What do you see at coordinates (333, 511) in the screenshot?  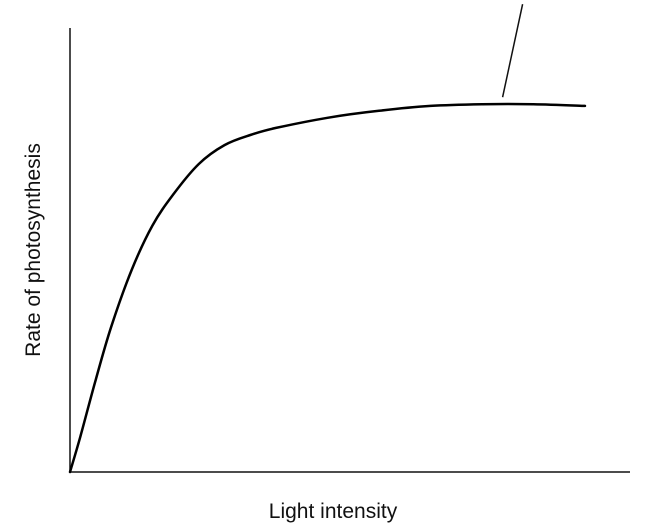 I see `x-axis-label: Light intensity` at bounding box center [333, 511].